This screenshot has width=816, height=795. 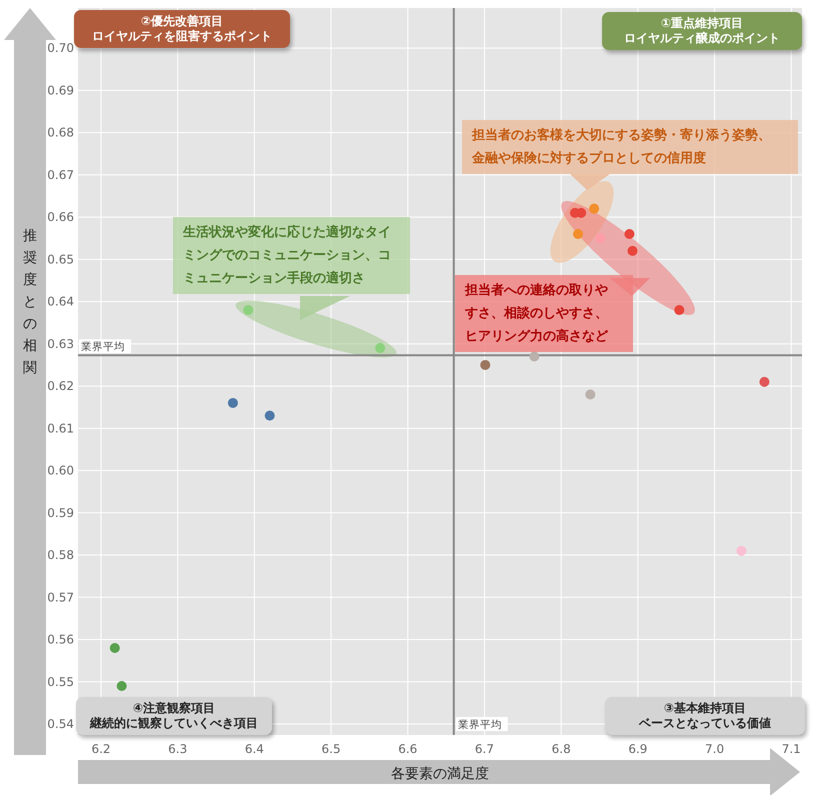 What do you see at coordinates (60, 513) in the screenshot?
I see `y-tick-label: 0.59` at bounding box center [60, 513].